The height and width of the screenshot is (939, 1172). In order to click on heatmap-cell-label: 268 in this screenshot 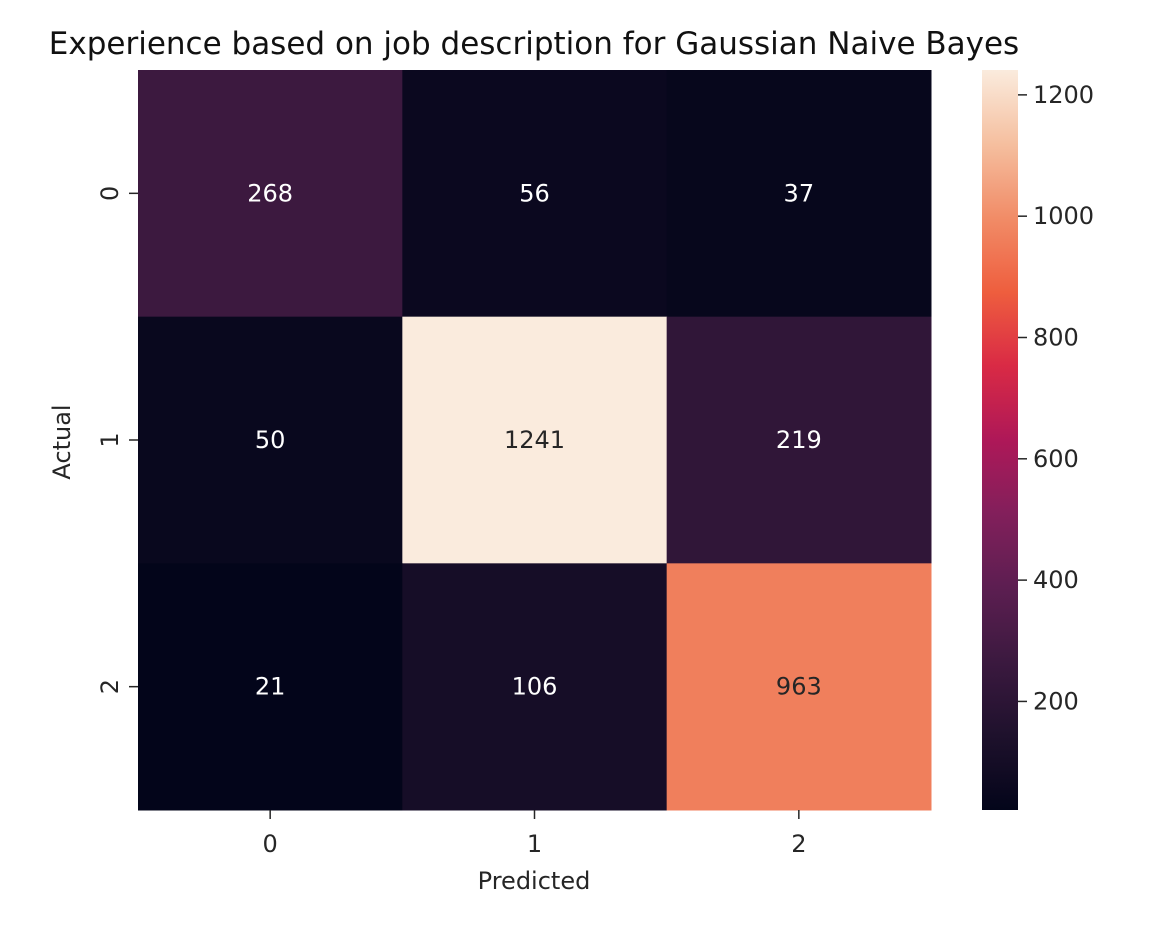, I will do `click(270, 193)`.